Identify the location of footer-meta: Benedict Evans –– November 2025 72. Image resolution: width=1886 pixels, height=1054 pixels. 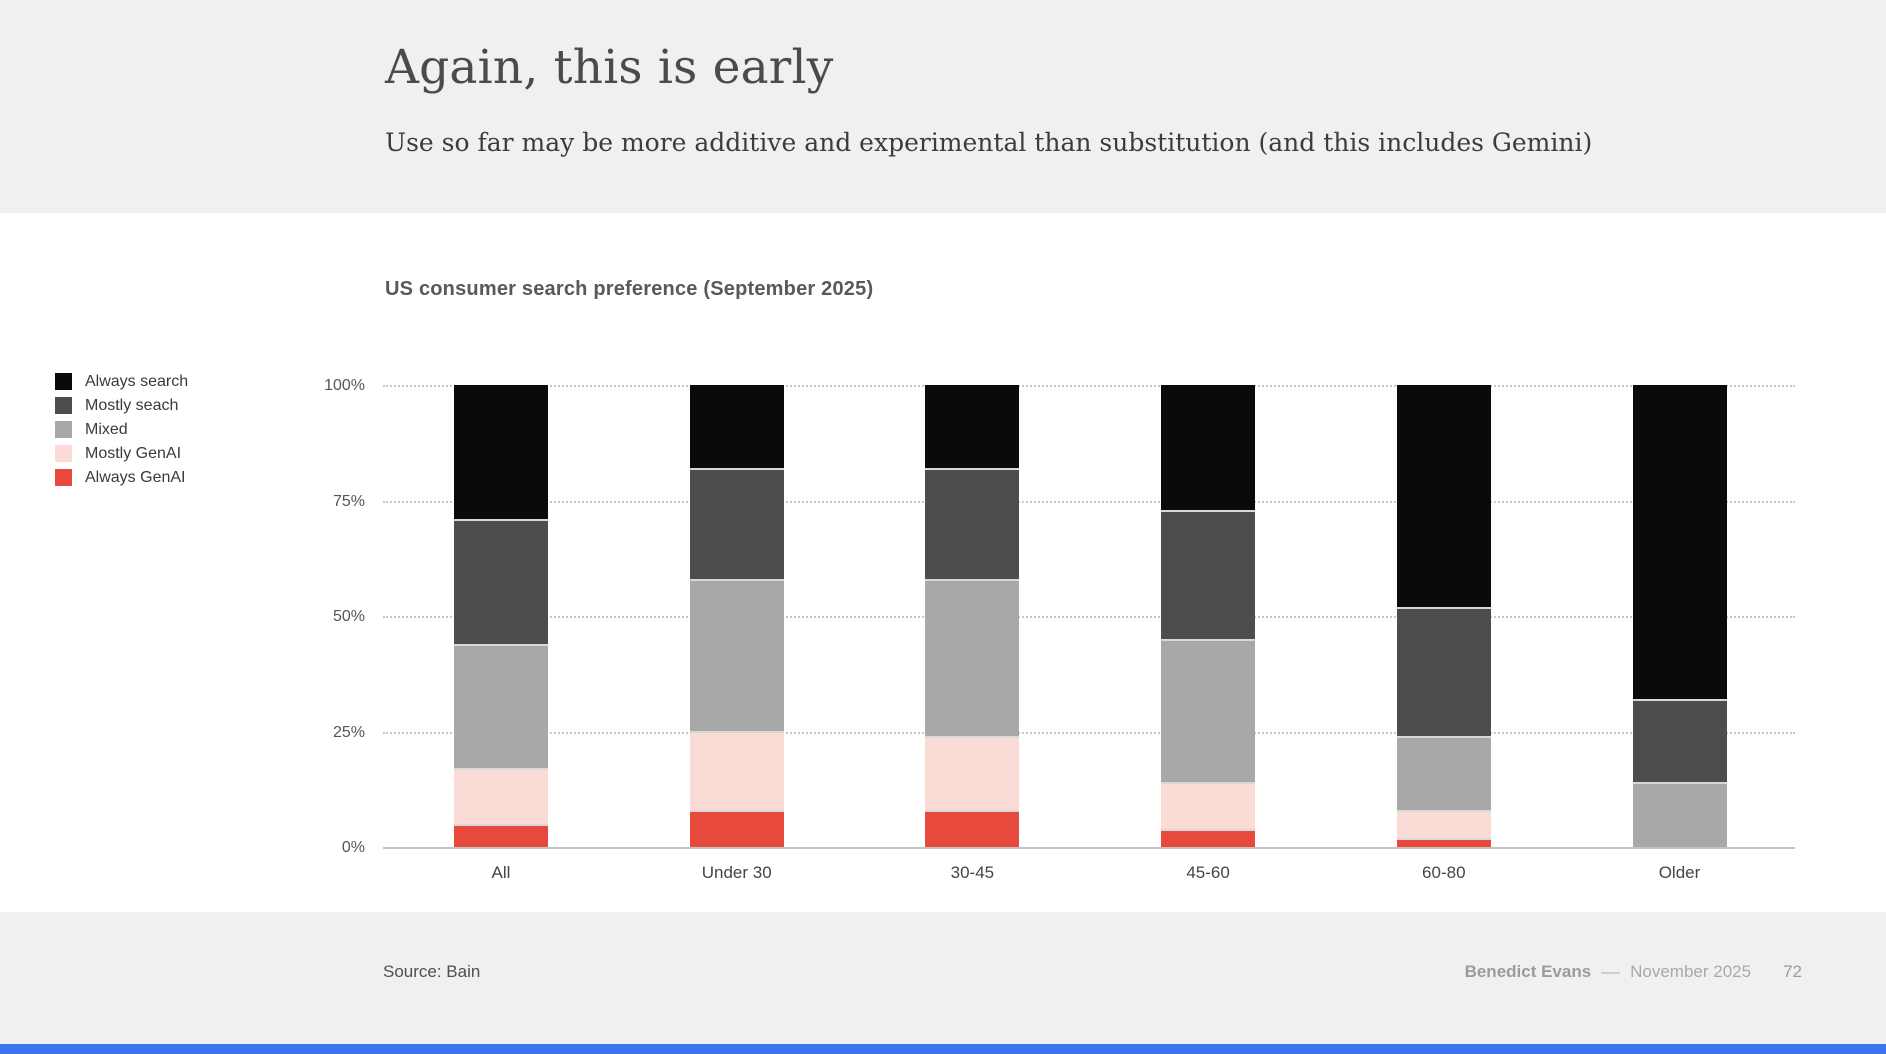
(1633, 972).